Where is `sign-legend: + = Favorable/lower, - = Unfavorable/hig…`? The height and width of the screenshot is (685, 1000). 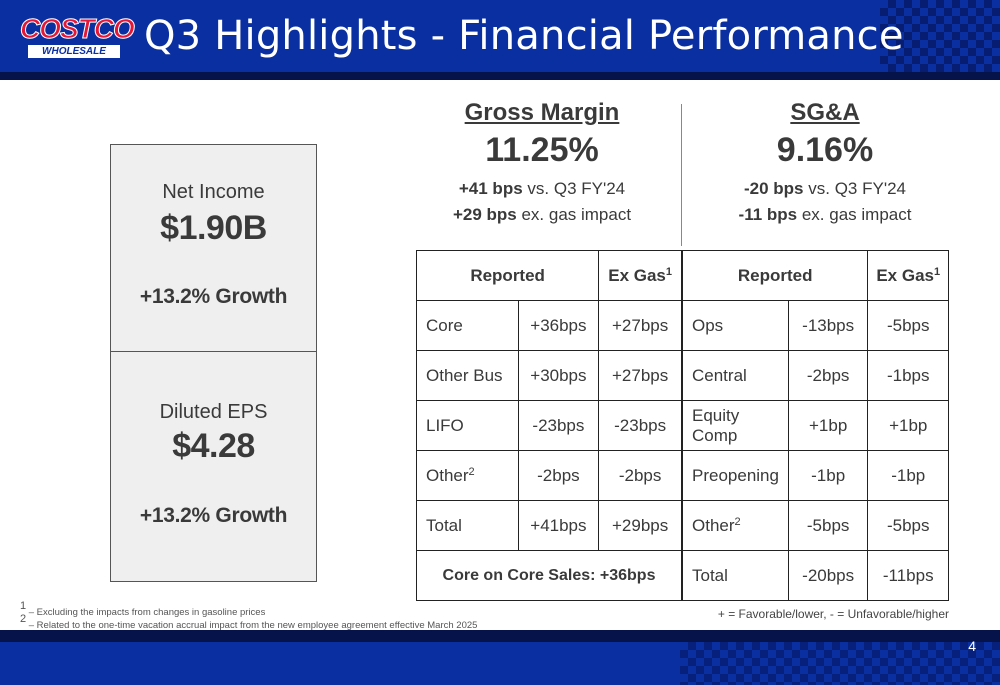
sign-legend: + = Favorable/lower, - = Unfavorable/hig… is located at coordinates (833, 614).